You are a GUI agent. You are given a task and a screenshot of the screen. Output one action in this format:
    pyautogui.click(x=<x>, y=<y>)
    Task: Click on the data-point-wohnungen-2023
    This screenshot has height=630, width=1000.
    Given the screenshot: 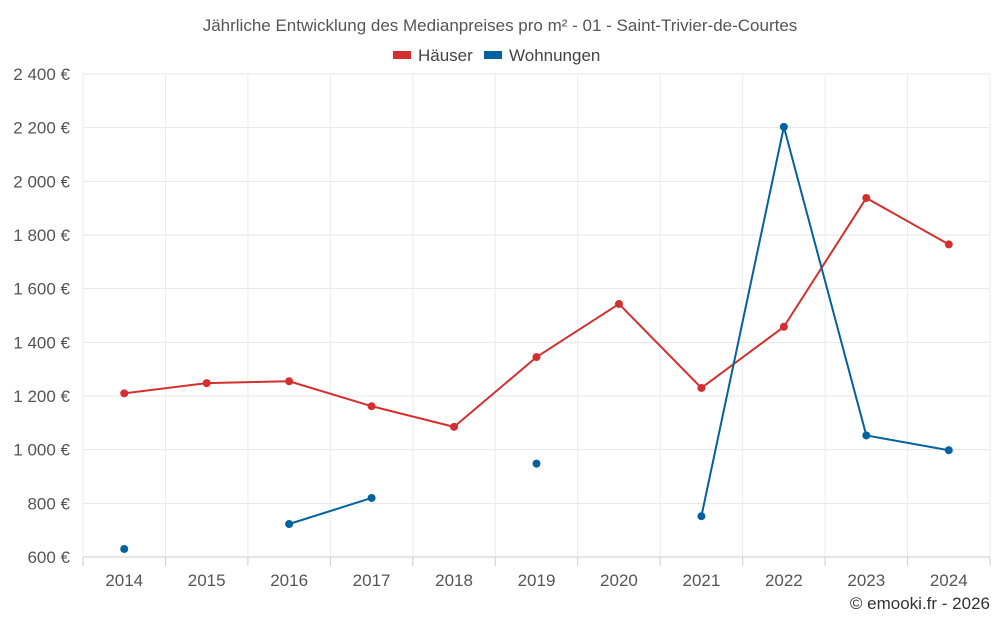 What is the action you would take?
    pyautogui.click(x=866, y=435)
    